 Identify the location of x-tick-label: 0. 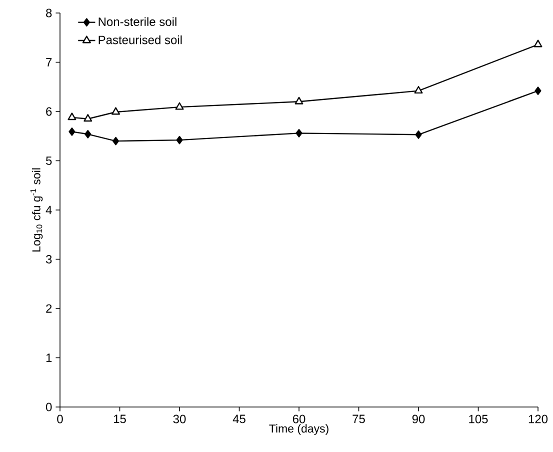
(60, 419).